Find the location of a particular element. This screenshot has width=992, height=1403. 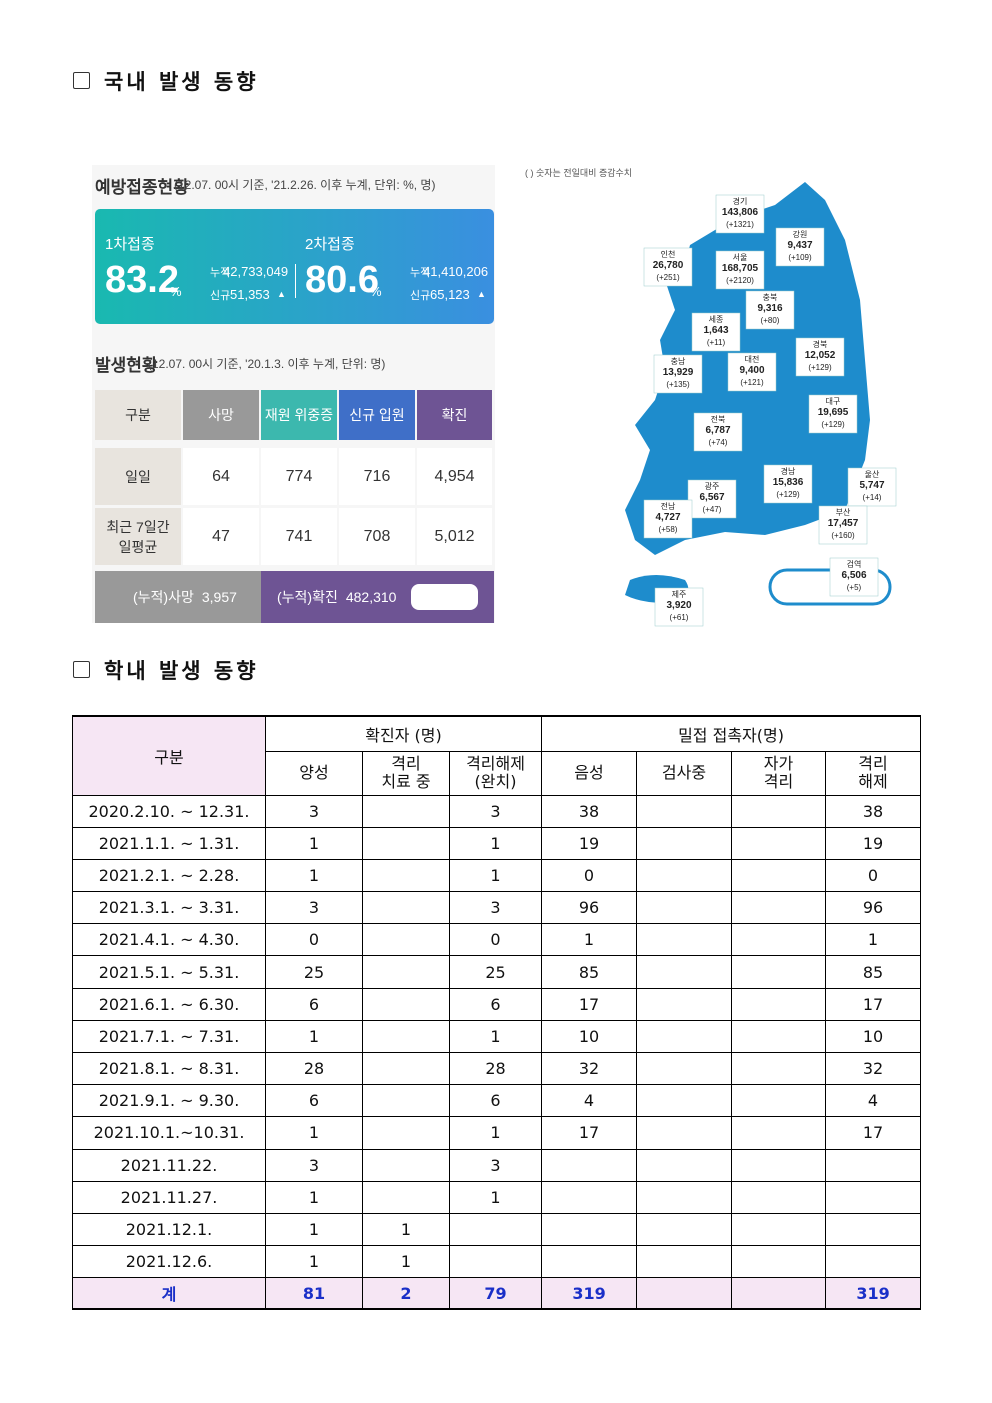

cell: 0 is located at coordinates (589, 875).